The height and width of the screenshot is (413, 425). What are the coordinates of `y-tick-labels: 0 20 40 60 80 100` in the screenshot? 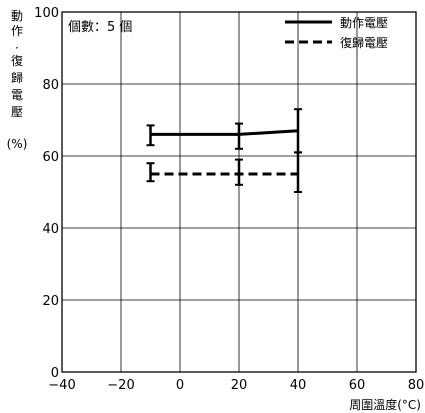 It's located at (46, 193).